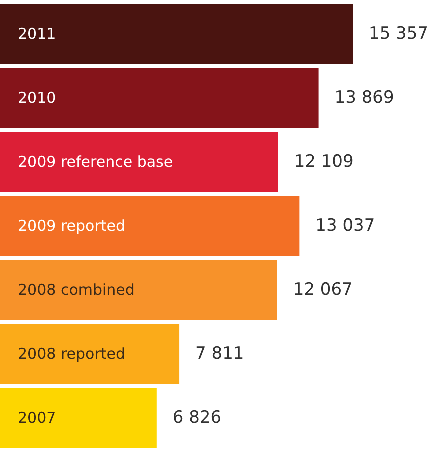  I want to click on data-label: 13 037, so click(346, 226).